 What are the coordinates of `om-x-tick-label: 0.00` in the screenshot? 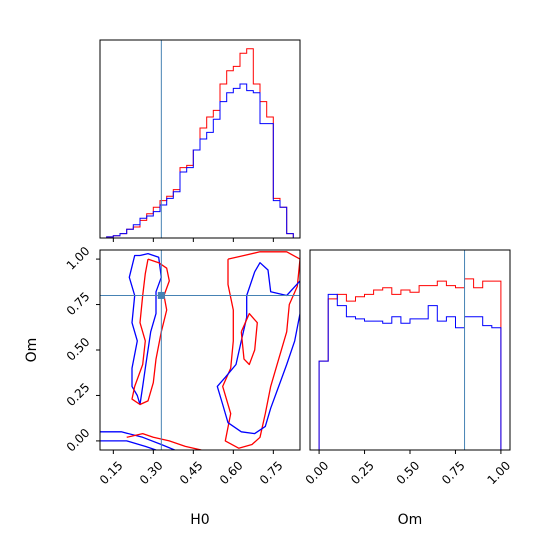 It's located at (317, 472).